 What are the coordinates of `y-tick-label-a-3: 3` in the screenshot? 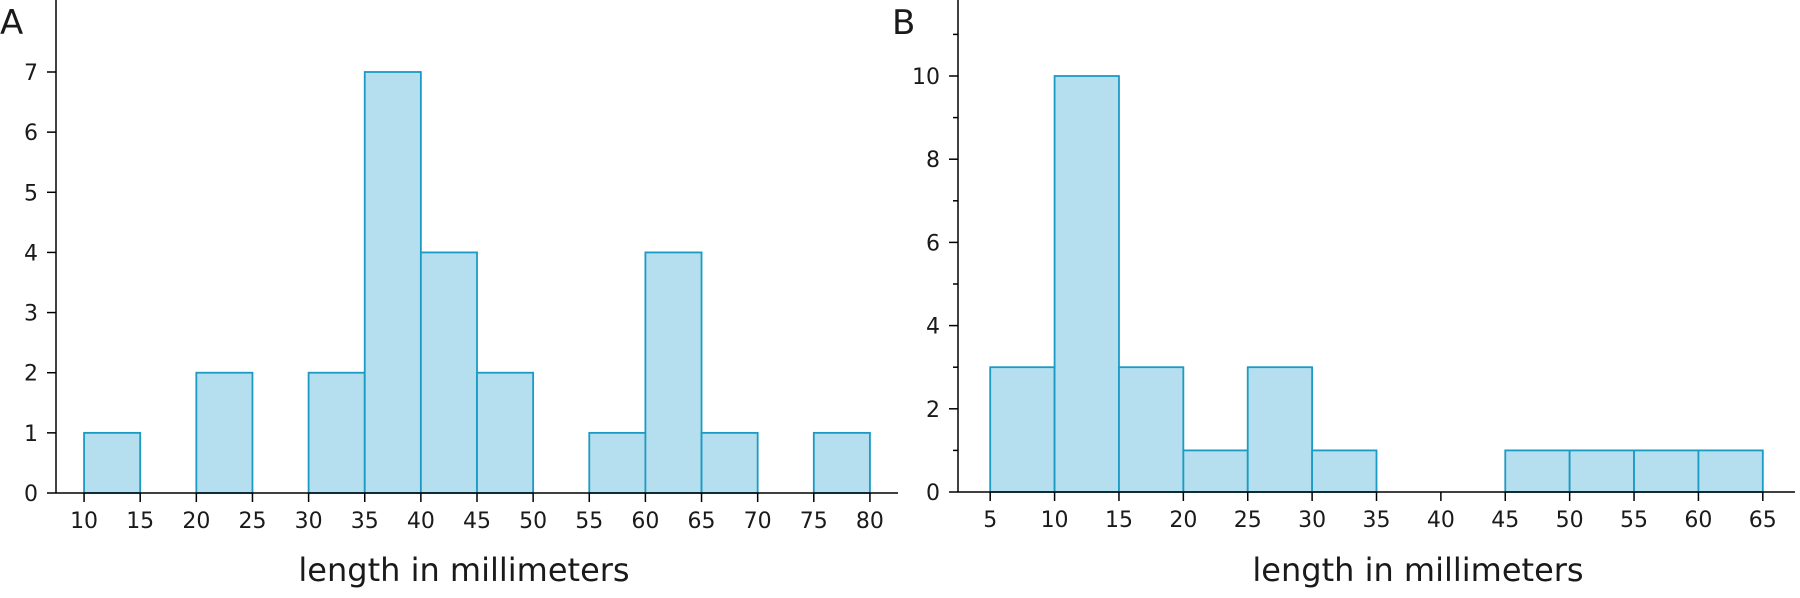 It's located at (31, 314).